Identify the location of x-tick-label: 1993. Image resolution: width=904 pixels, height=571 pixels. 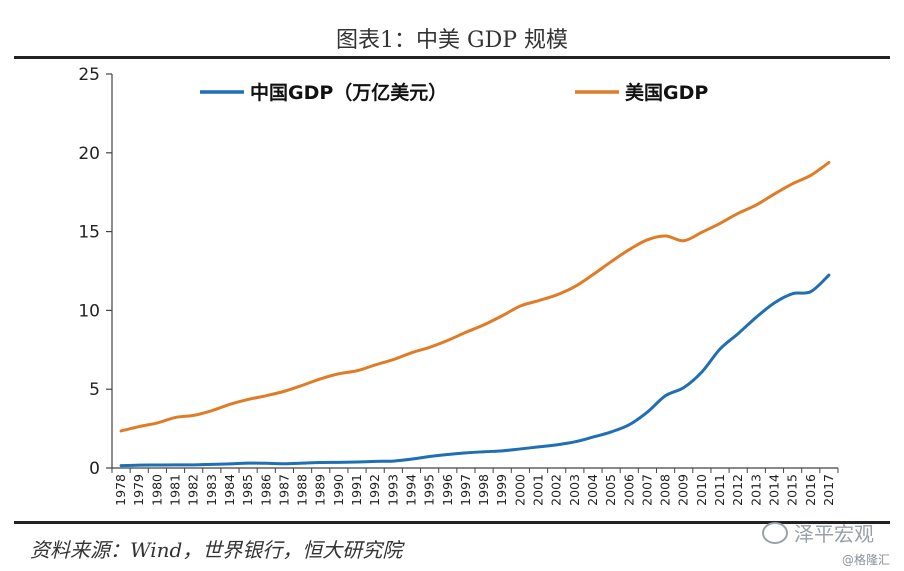
(392, 490).